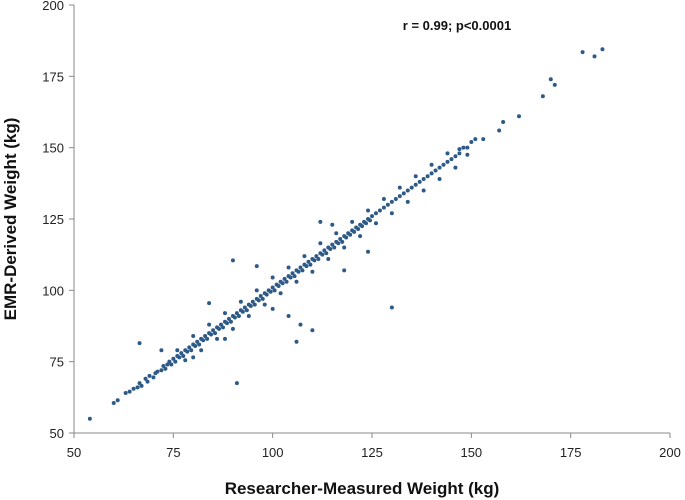  I want to click on y-tick-label: 75, so click(57, 362).